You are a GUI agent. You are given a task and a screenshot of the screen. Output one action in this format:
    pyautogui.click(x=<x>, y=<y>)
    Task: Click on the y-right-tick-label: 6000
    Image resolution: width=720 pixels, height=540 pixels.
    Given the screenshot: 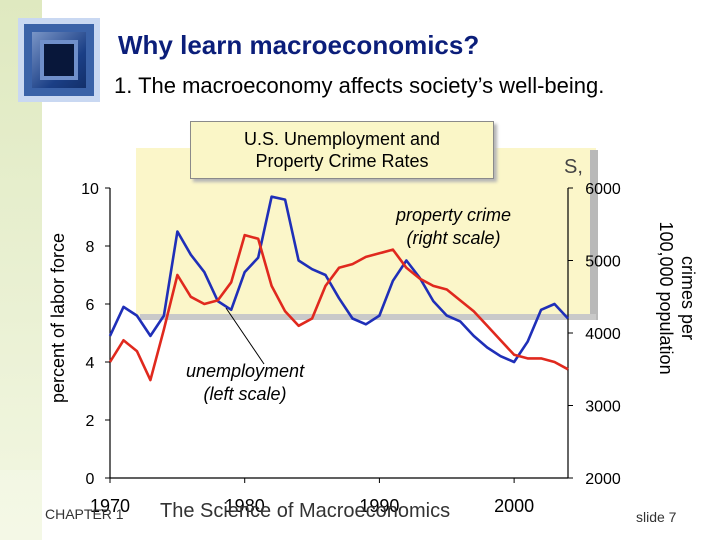 What is the action you would take?
    pyautogui.click(x=603, y=189)
    